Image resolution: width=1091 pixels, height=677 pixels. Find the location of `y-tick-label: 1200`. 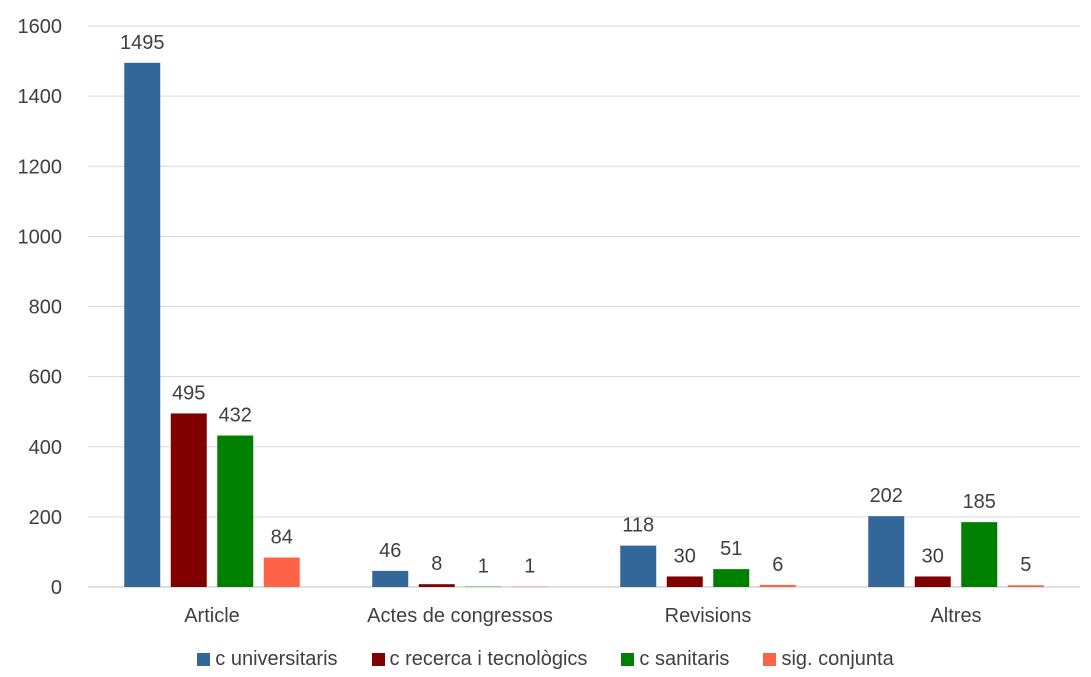

y-tick-label: 1200 is located at coordinates (40, 167).